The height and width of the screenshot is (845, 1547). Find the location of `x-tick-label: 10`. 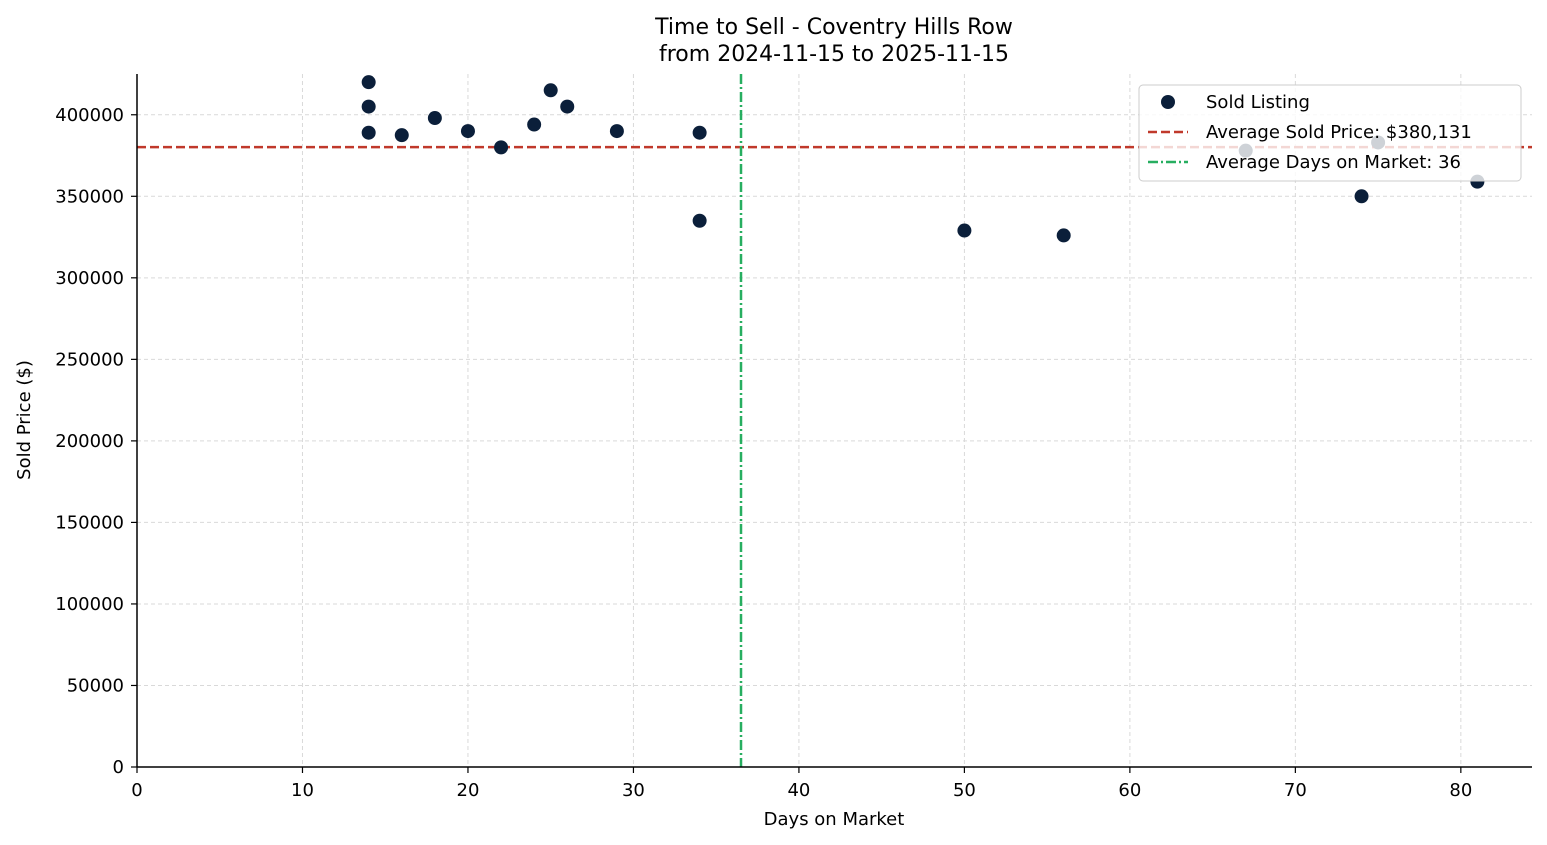

x-tick-label: 10 is located at coordinates (302, 790).